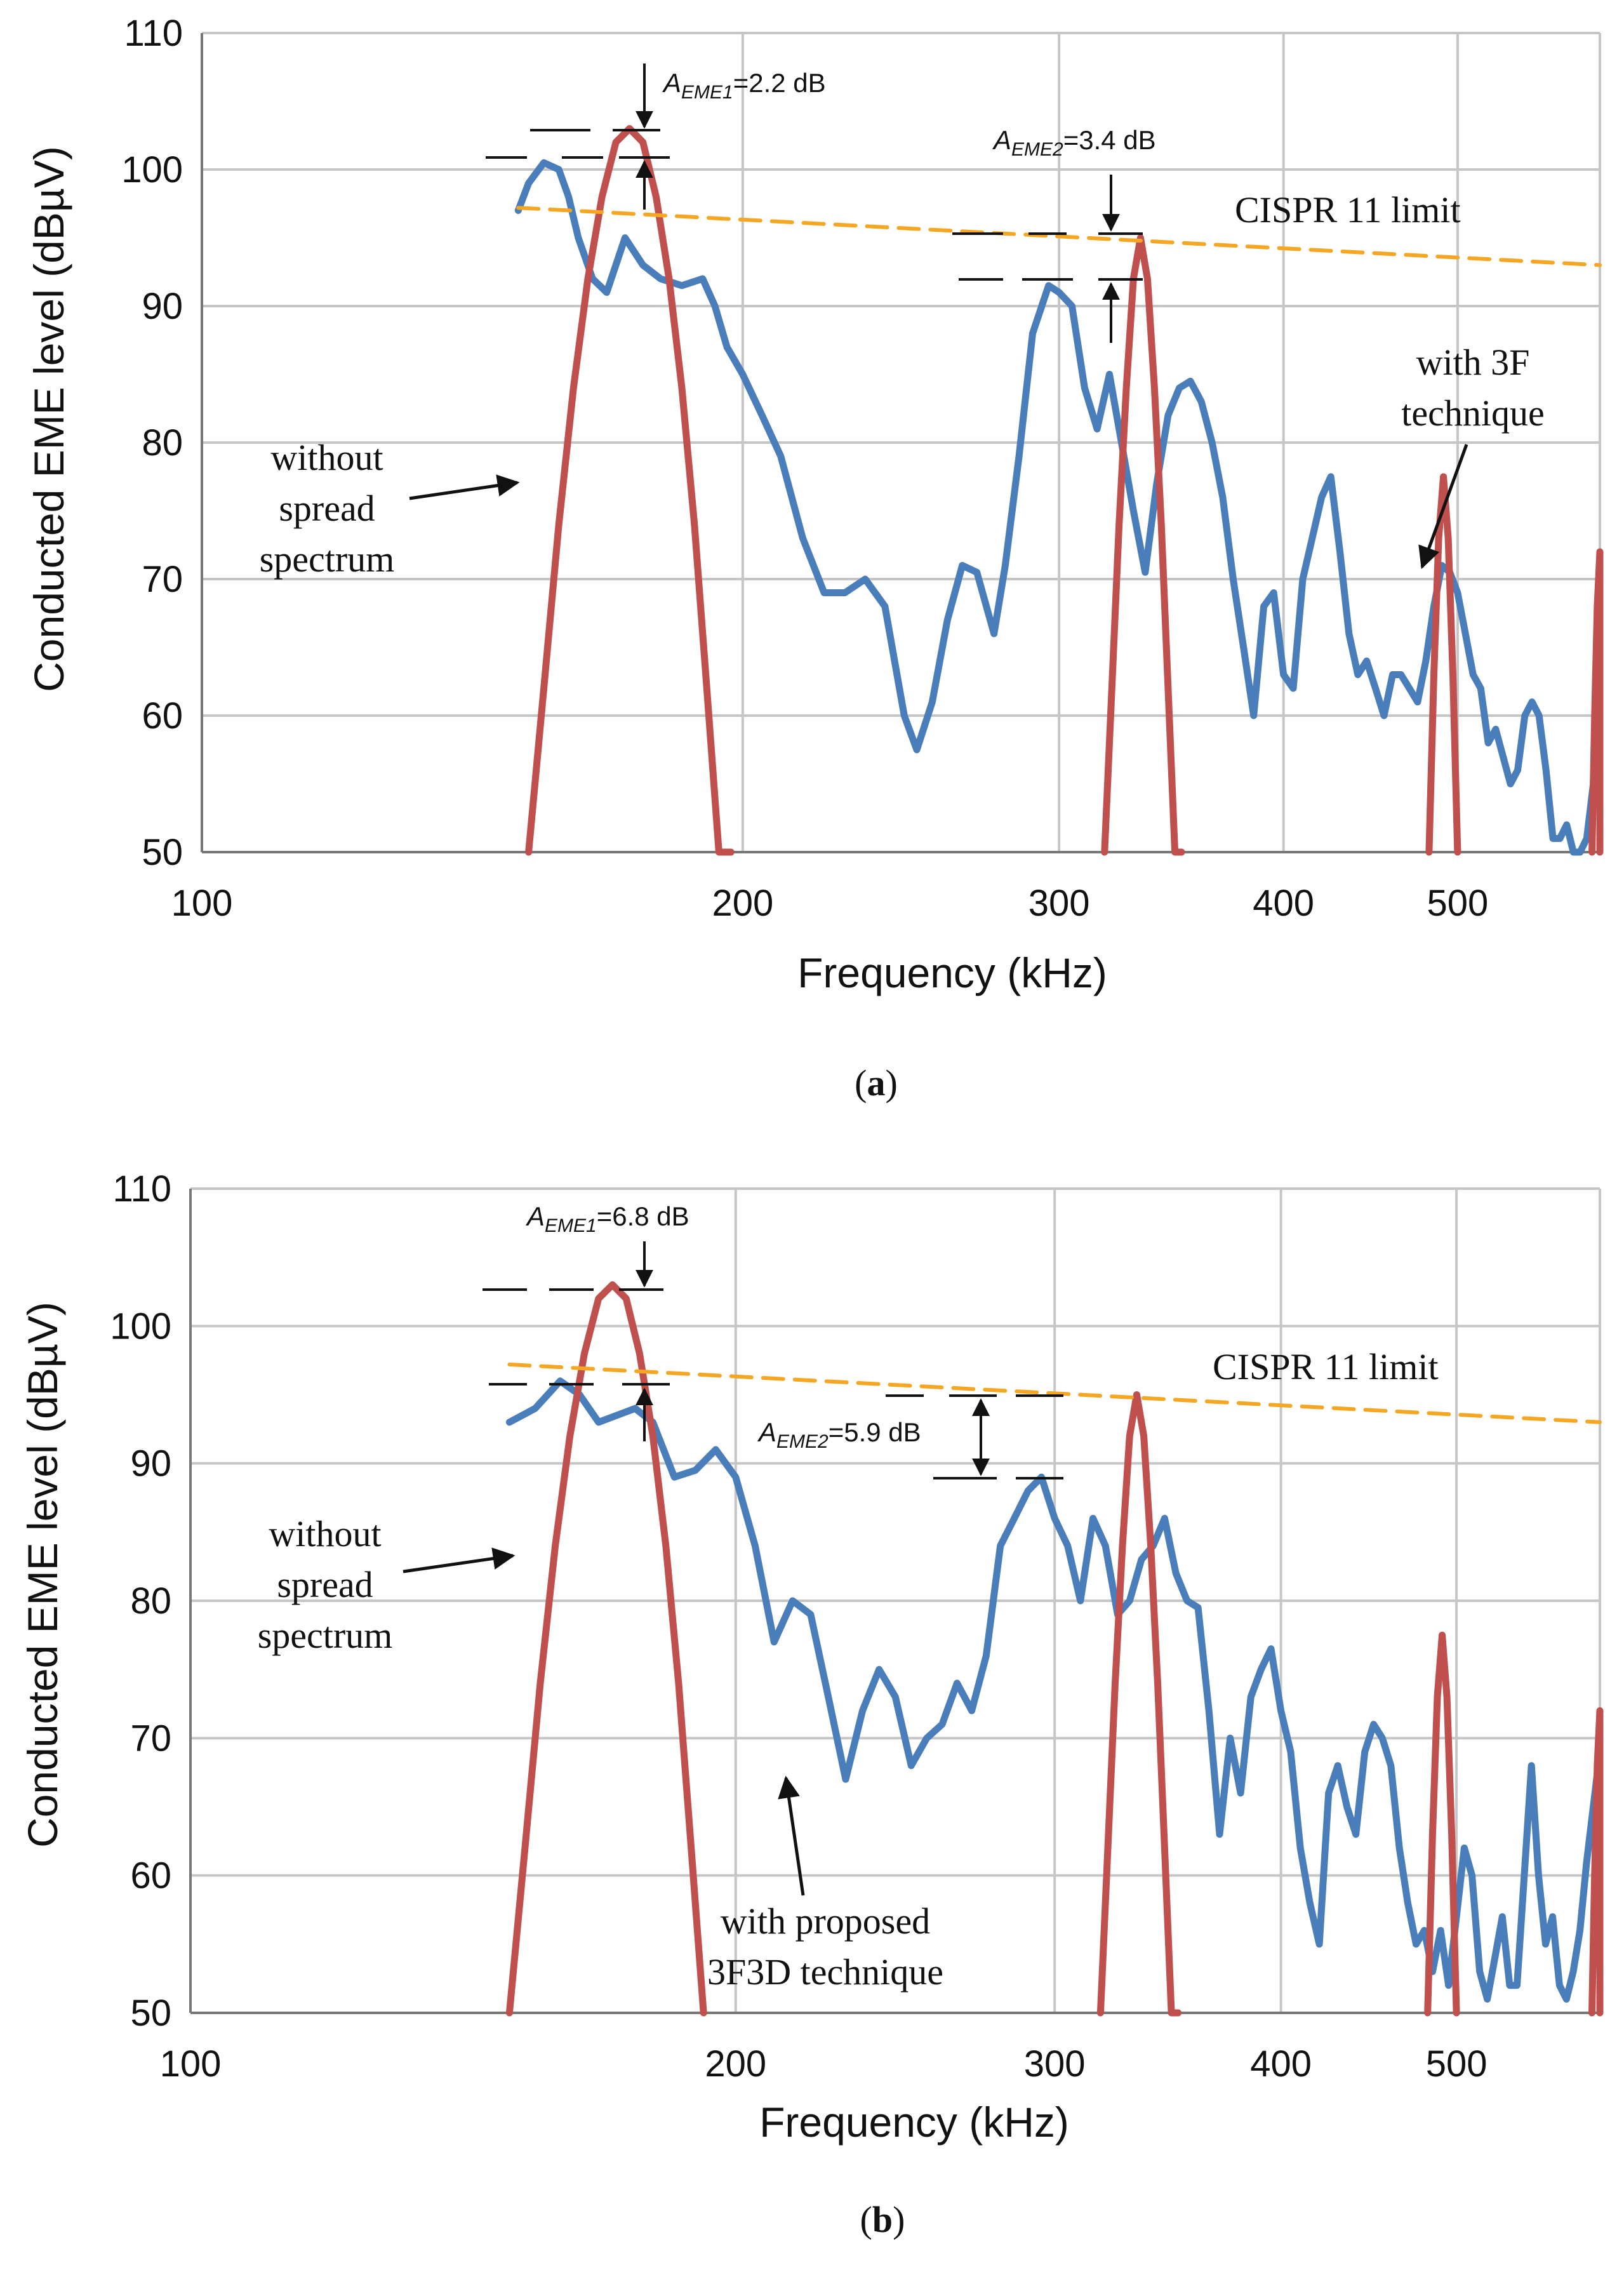  I want to click on x-axis-label-a: Frequency (kHz), so click(952, 973).